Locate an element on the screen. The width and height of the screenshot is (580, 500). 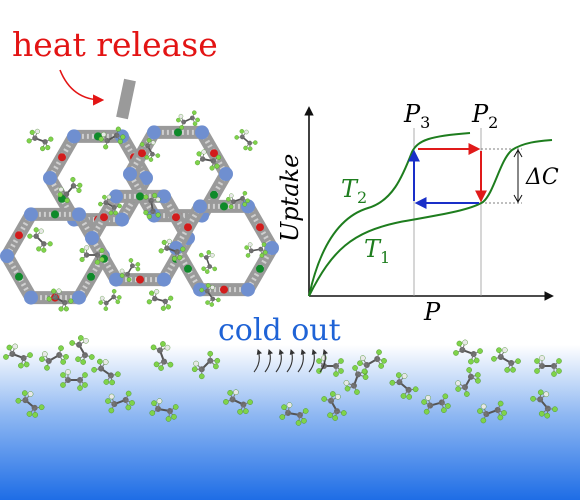
isotherm-t2-curve is located at coordinates (389, 214).